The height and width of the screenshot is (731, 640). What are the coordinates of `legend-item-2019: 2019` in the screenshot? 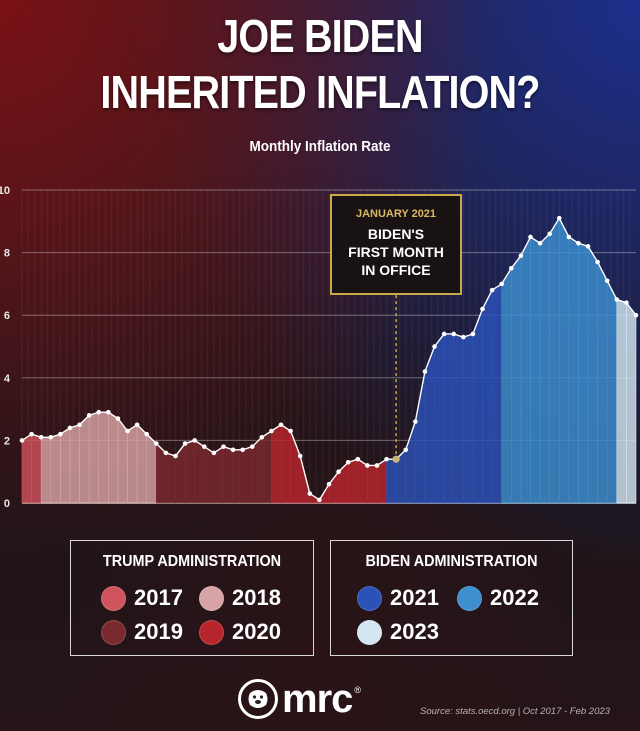 It's located at (142, 632).